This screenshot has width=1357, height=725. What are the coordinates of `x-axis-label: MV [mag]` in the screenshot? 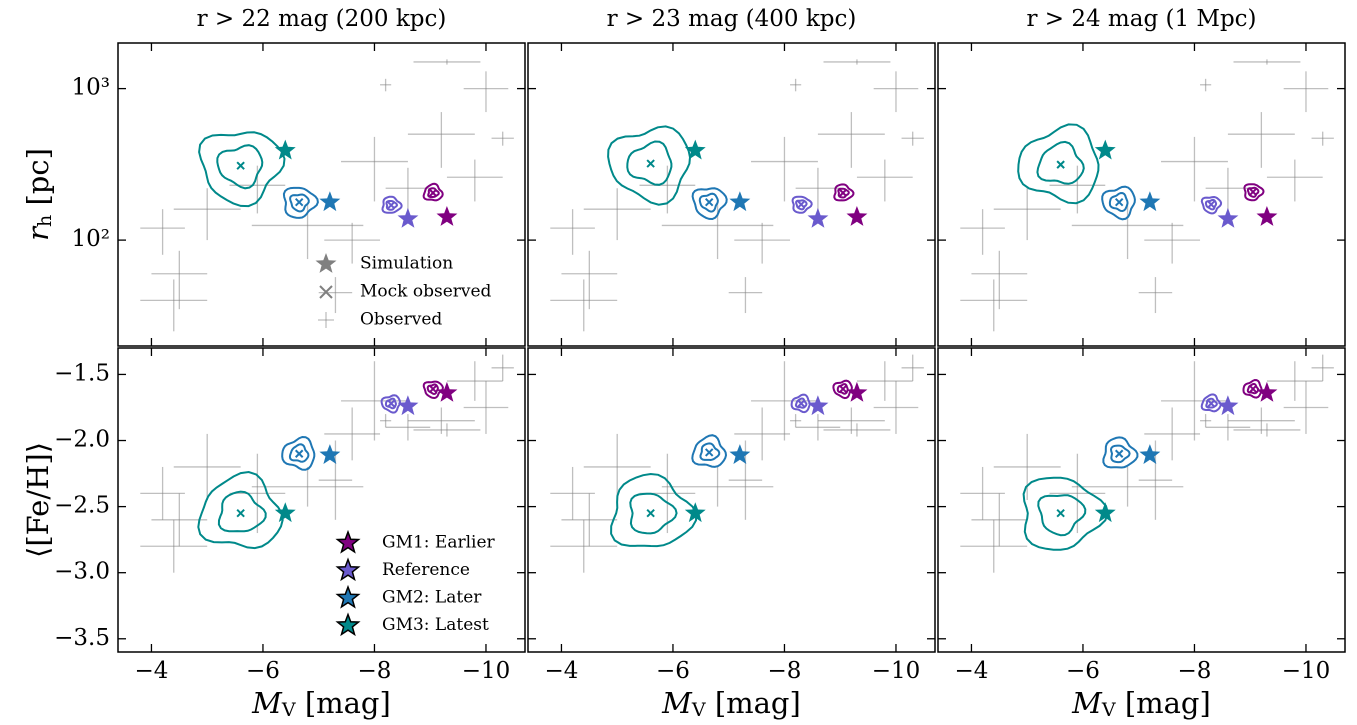 It's located at (1141, 703).